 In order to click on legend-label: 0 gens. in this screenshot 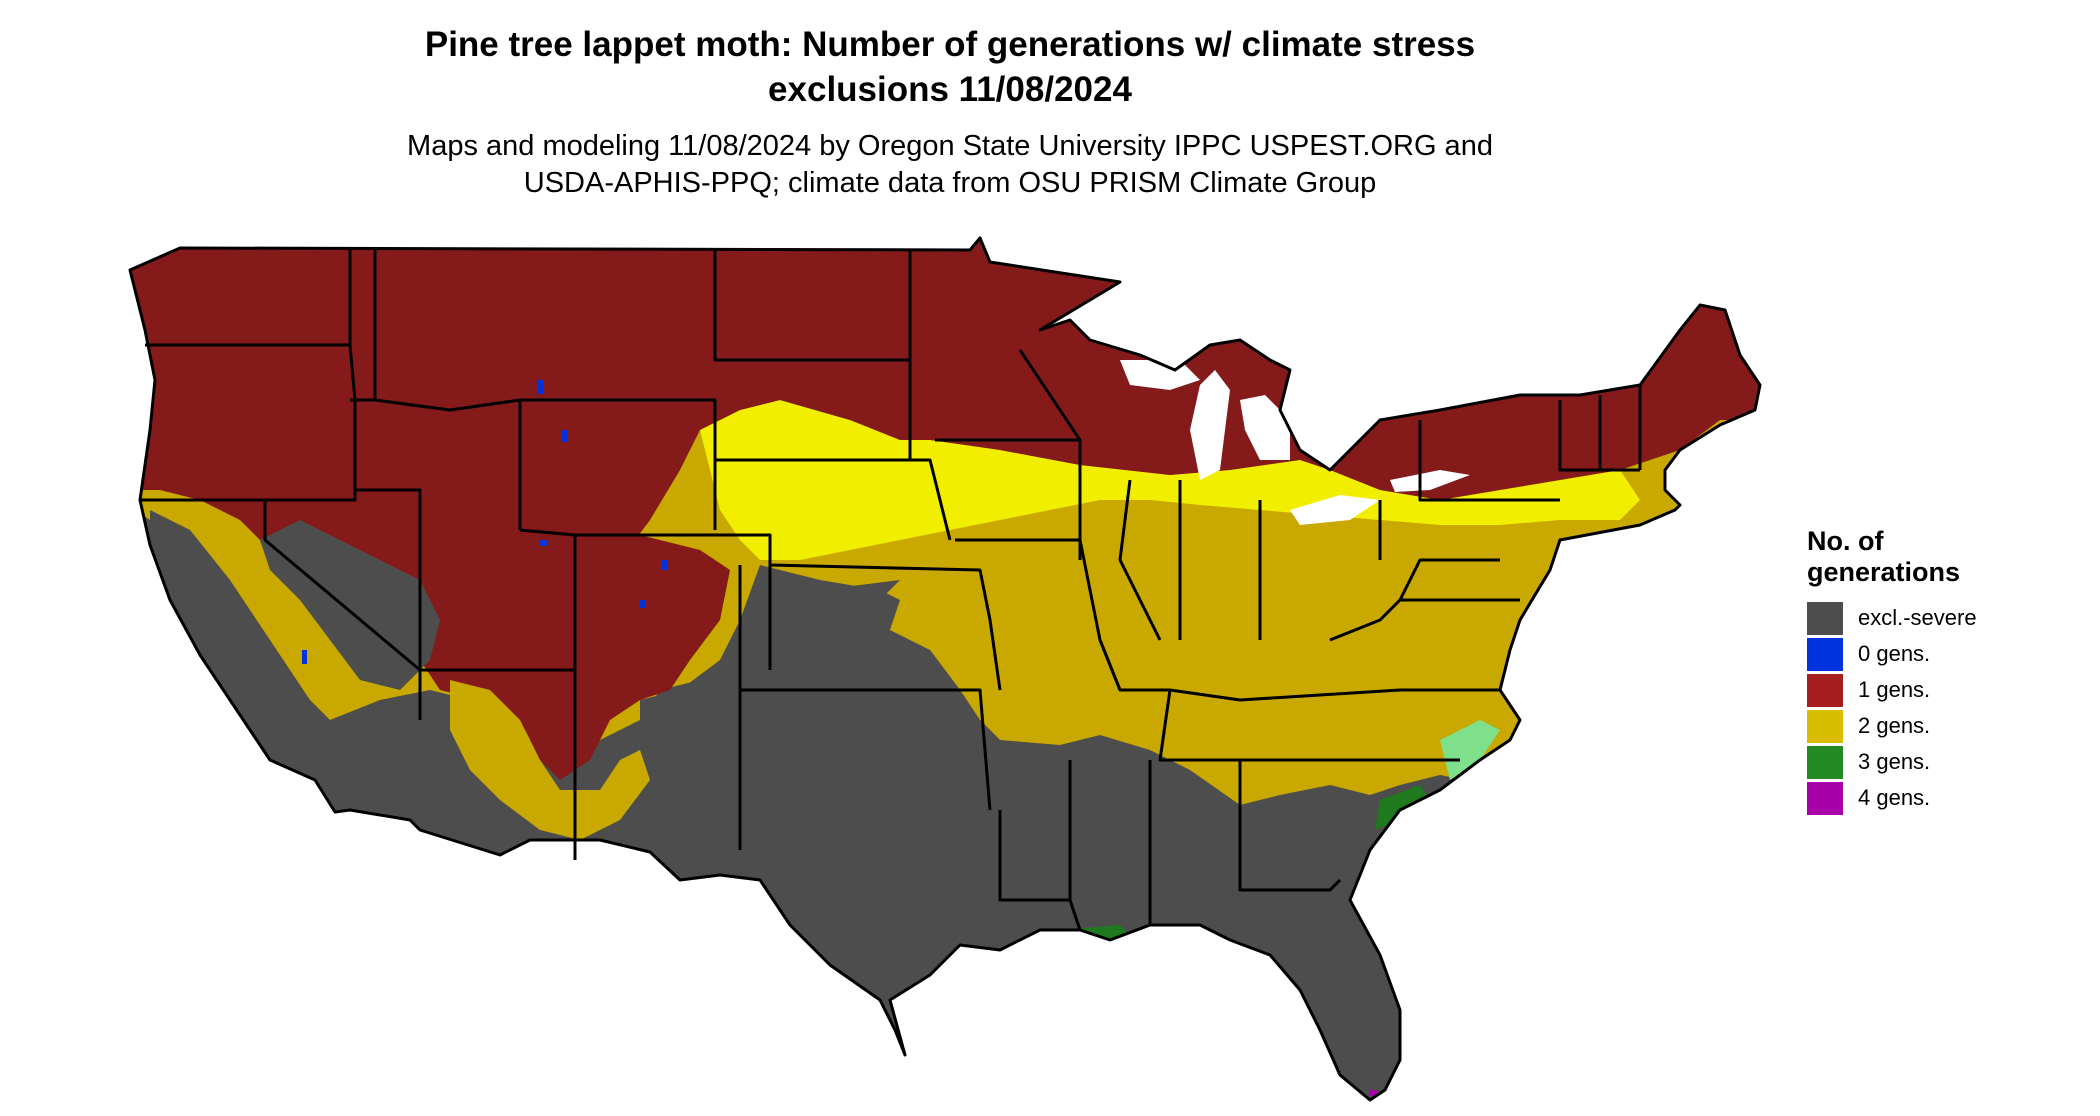, I will do `click(1894, 653)`.